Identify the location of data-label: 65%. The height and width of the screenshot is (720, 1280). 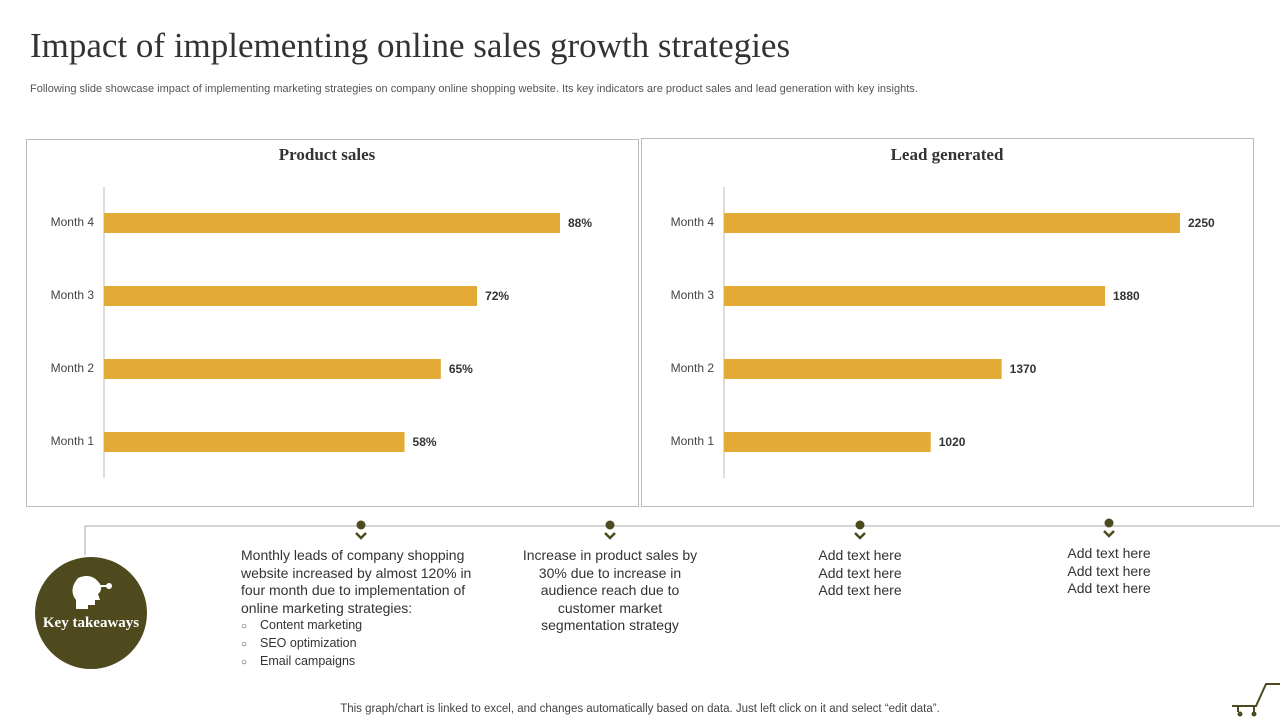
(461, 369).